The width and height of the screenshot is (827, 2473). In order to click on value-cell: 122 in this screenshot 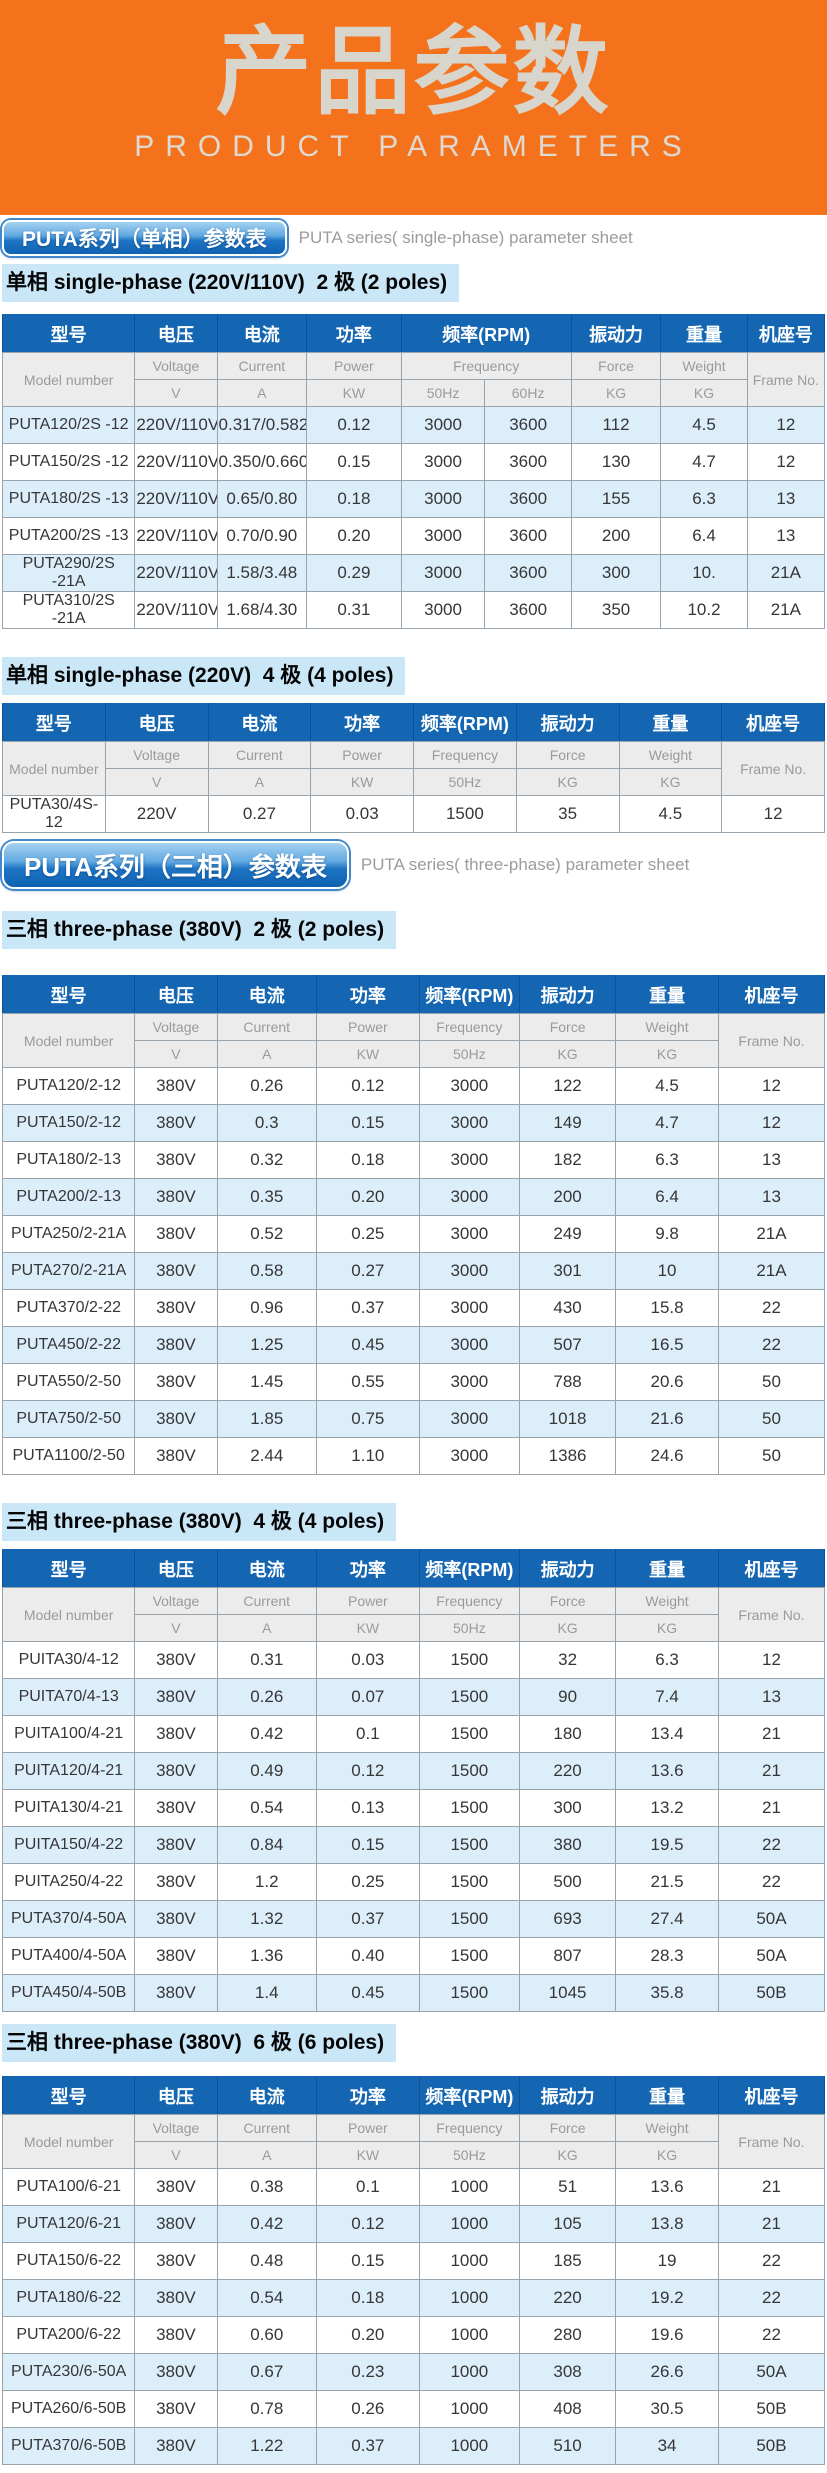, I will do `click(567, 1086)`.